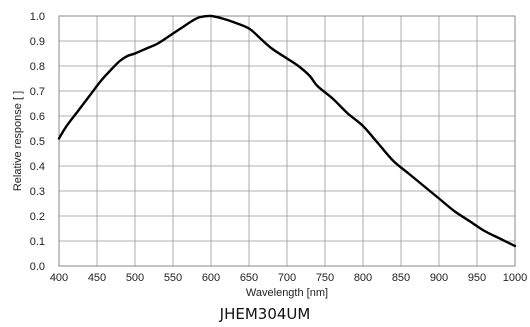 This screenshot has height=327, width=530. Describe the element at coordinates (37, 92) in the screenshot. I see `y-tick-label: 0.7` at that location.